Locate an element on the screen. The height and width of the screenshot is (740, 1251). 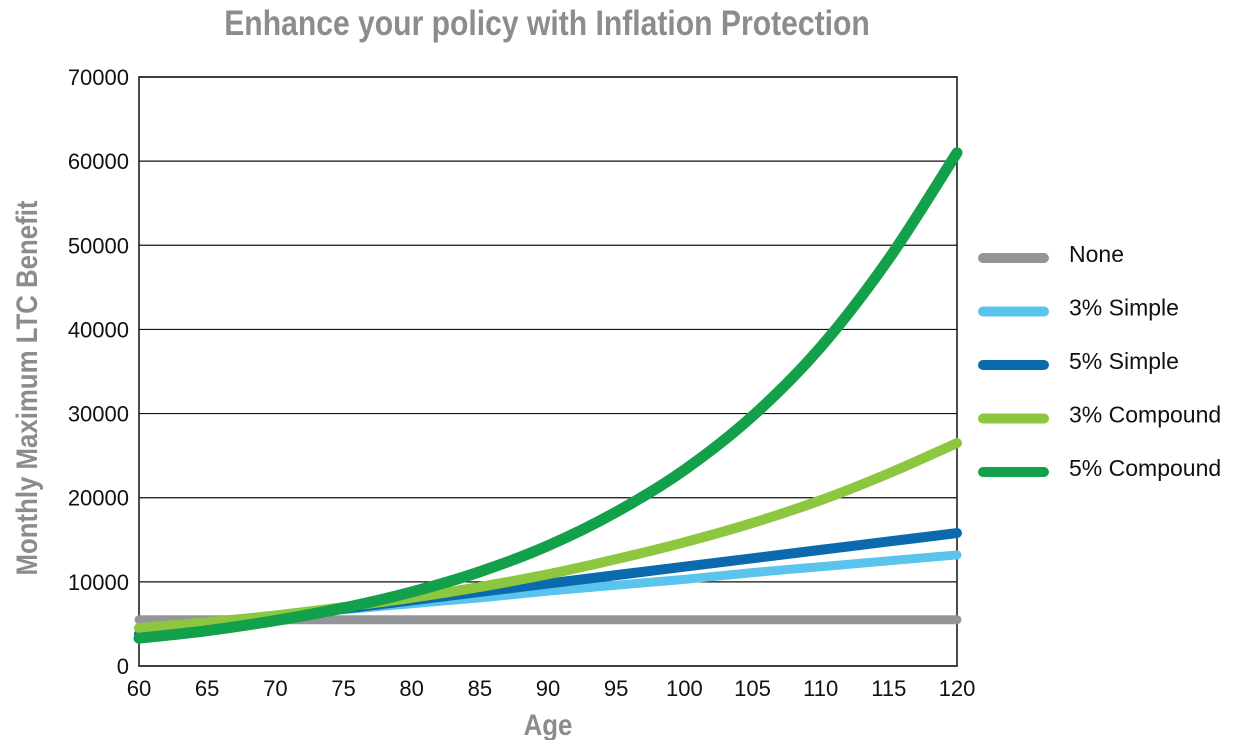
legend-label: 5% Simple is located at coordinates (1124, 361).